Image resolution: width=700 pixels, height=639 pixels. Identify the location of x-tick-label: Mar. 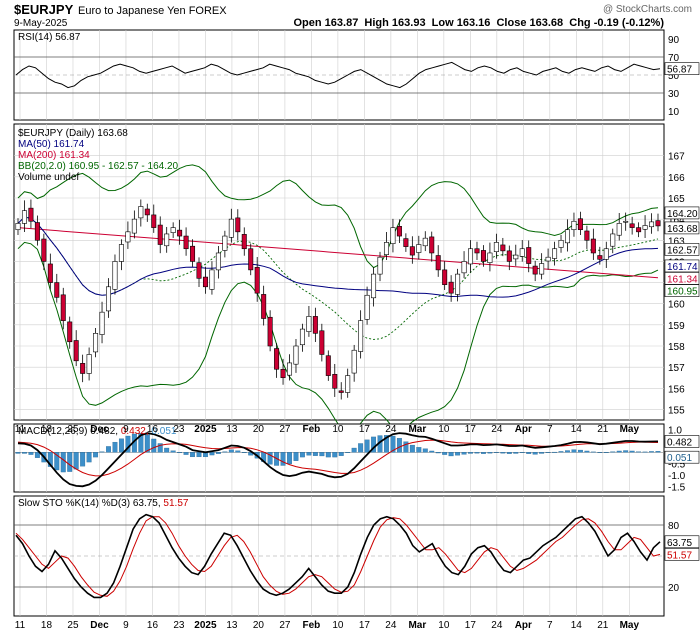
(417, 429).